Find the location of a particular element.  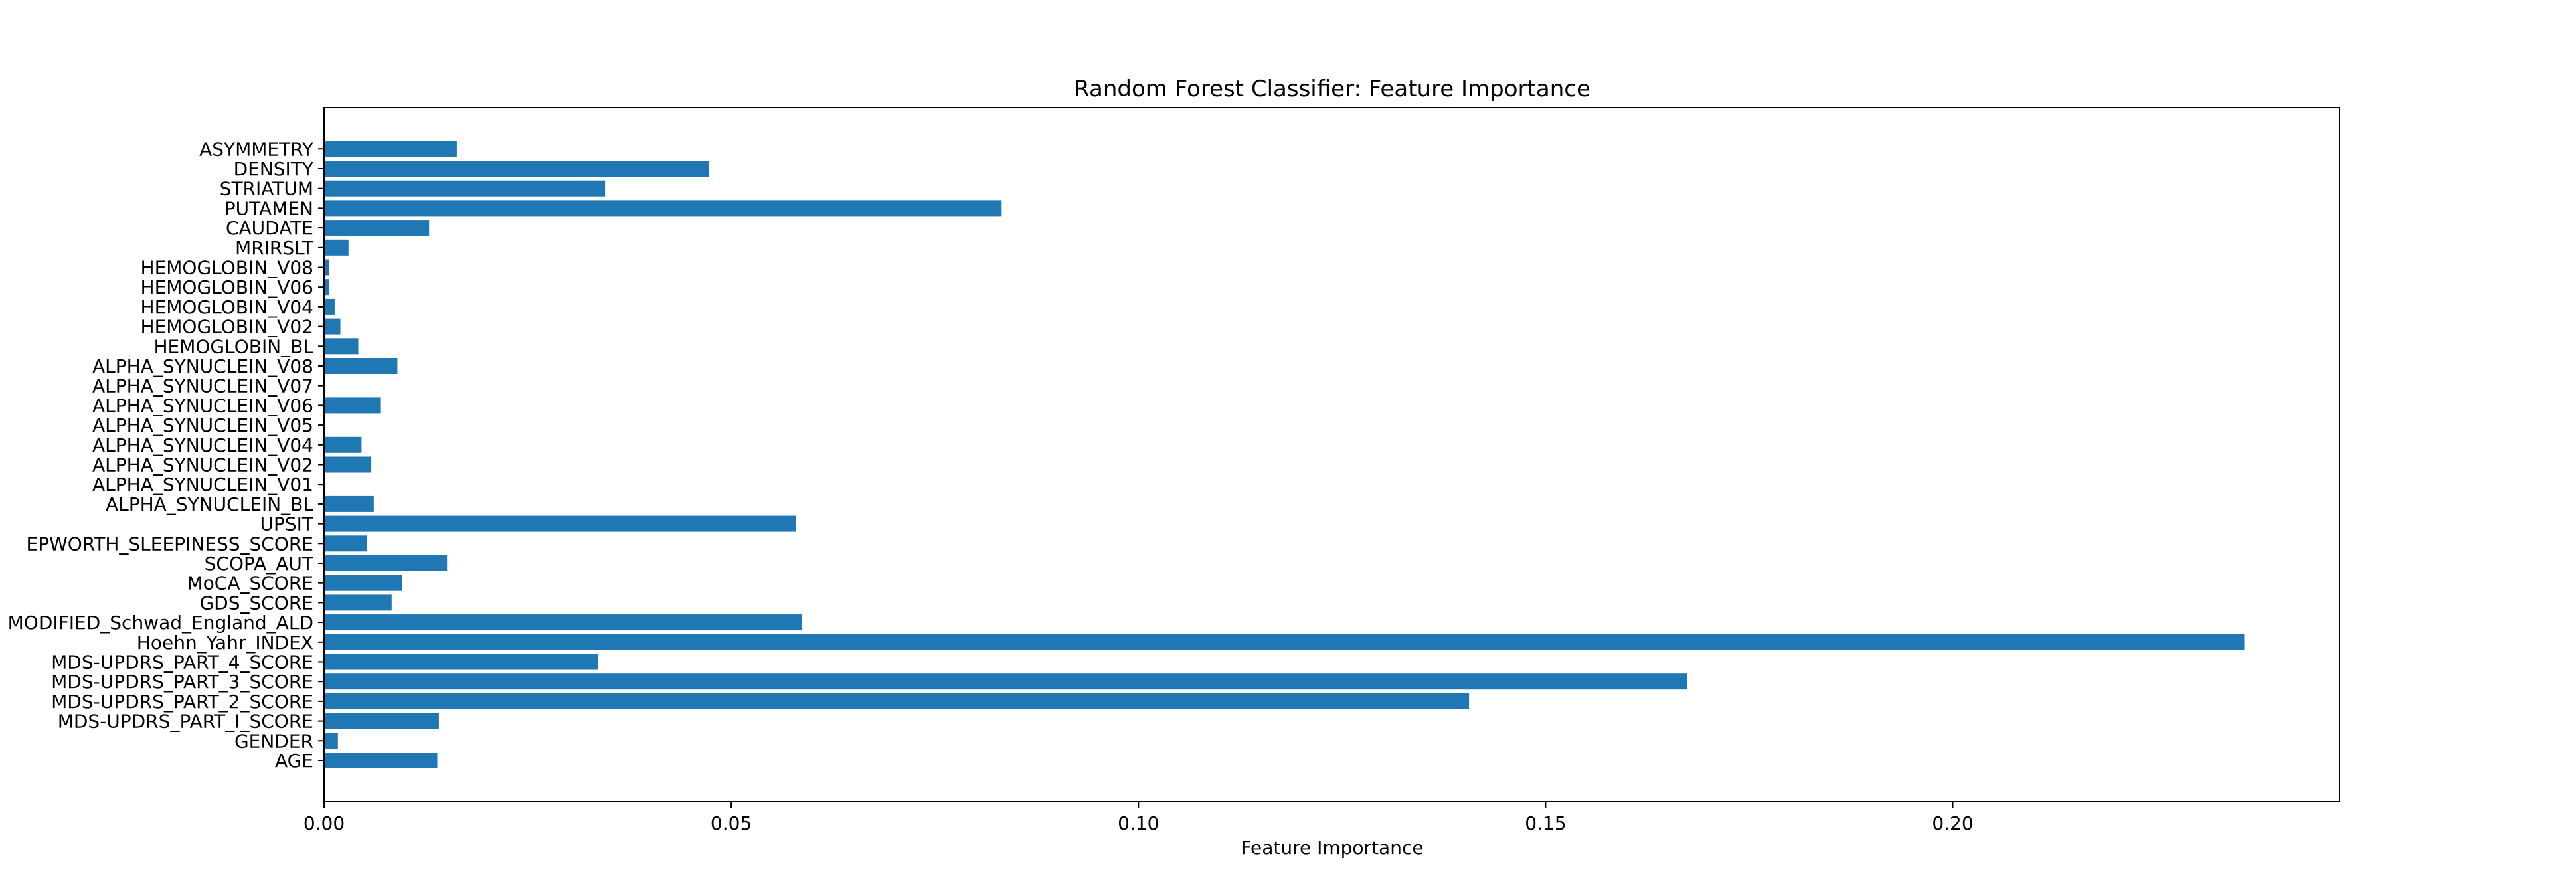

bar-alpha-synuclein-v02 is located at coordinates (348, 464).